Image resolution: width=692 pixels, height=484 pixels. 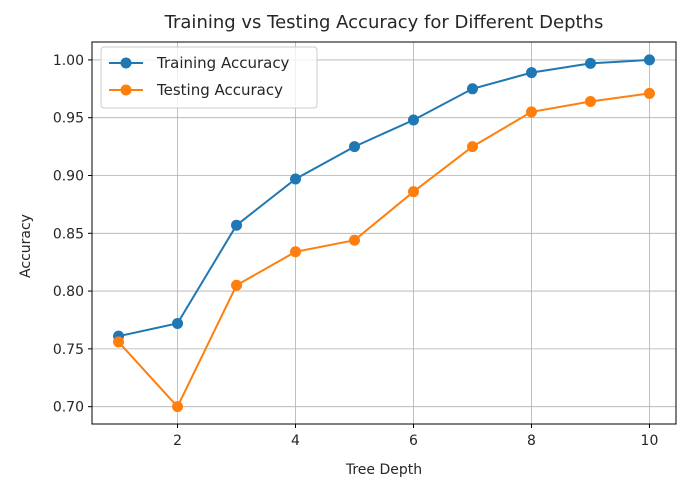 What do you see at coordinates (219, 90) in the screenshot?
I see `legend-label: Testing Accuracy` at bounding box center [219, 90].